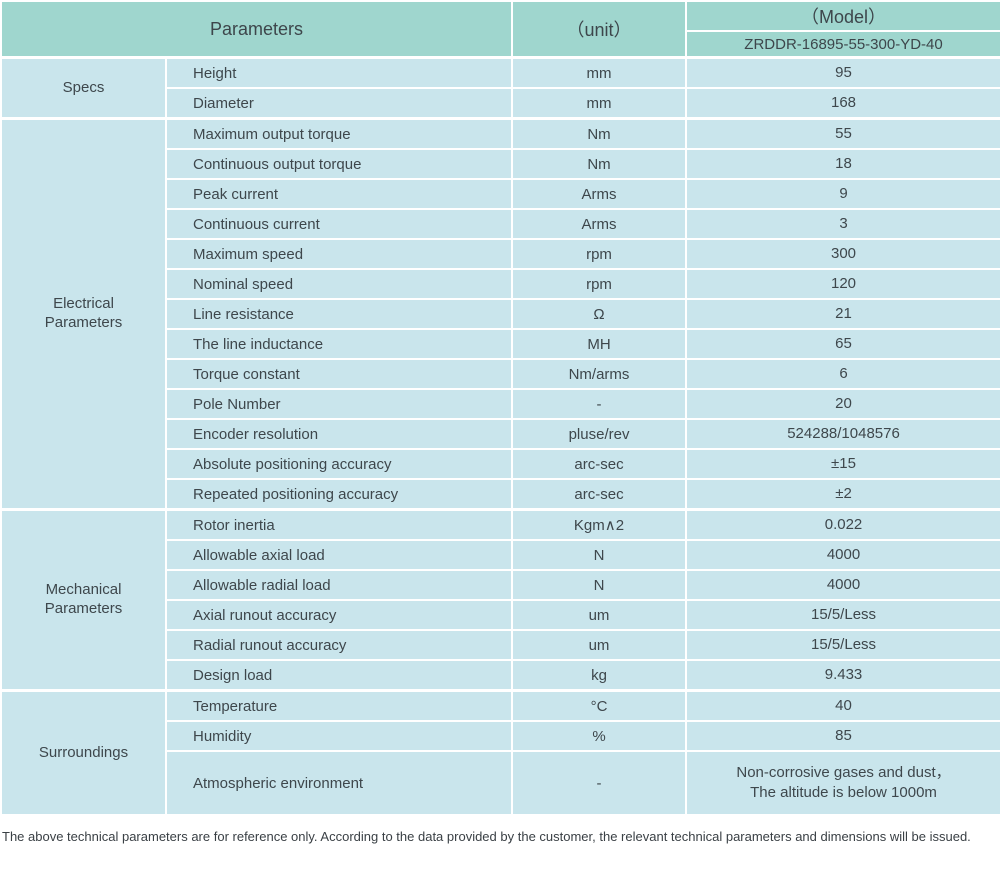 The width and height of the screenshot is (1000, 880). What do you see at coordinates (842, 44) in the screenshot?
I see `header-model-value: ZRDDR-16895-55-300-YD-40` at bounding box center [842, 44].